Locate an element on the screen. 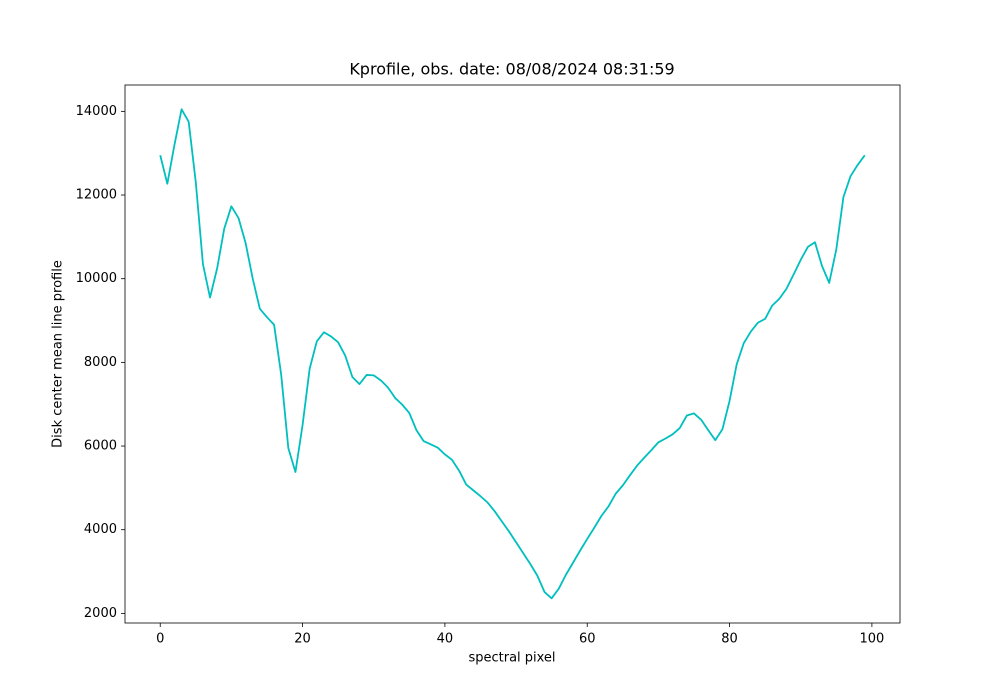 This screenshot has height=700, width=1000. y-tick-label: 2000 is located at coordinates (100, 613).